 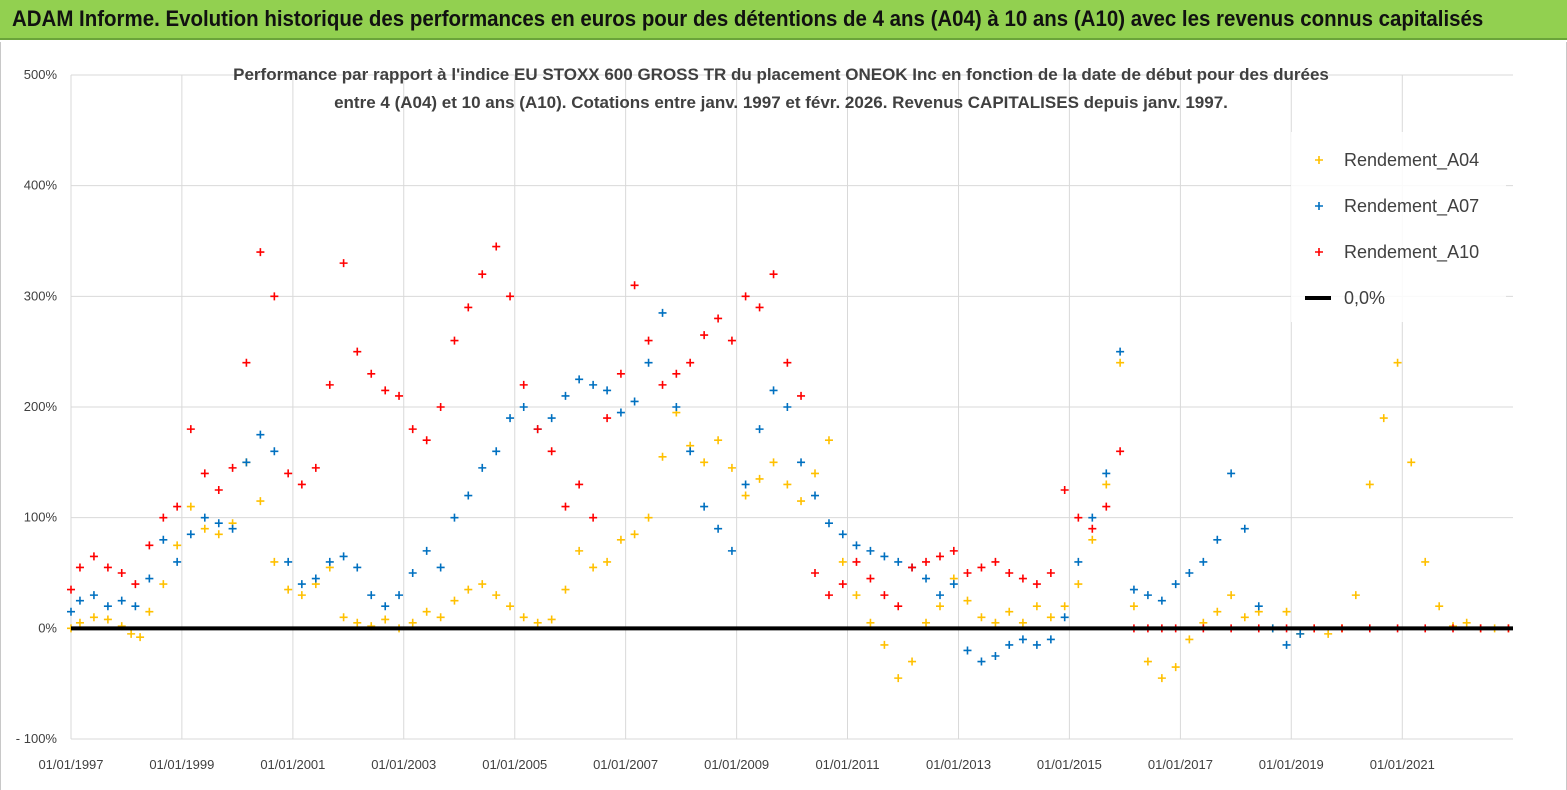 What do you see at coordinates (181, 764) in the screenshot?
I see `x-tick-label: 01/01/1999` at bounding box center [181, 764].